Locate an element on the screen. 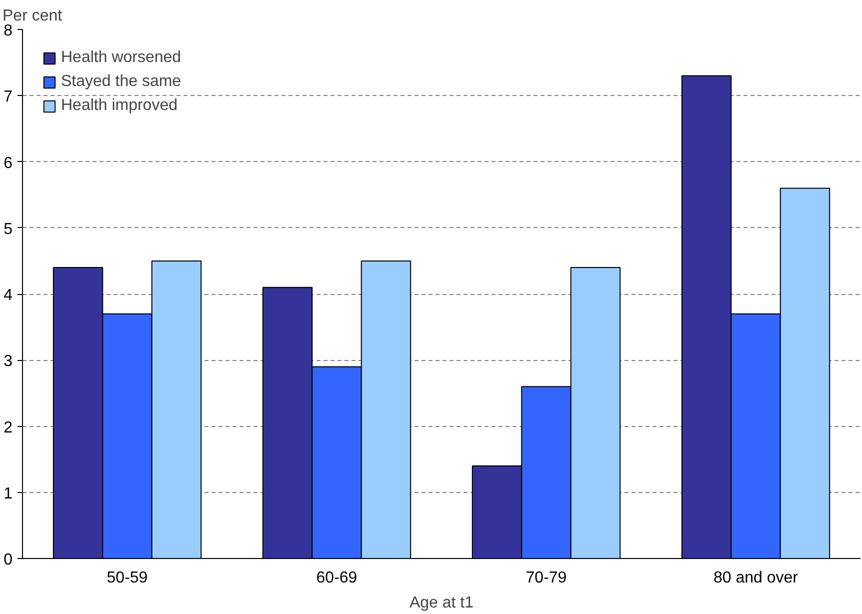 The width and height of the screenshot is (862, 614). x-tick-label: 60-69 is located at coordinates (337, 578).